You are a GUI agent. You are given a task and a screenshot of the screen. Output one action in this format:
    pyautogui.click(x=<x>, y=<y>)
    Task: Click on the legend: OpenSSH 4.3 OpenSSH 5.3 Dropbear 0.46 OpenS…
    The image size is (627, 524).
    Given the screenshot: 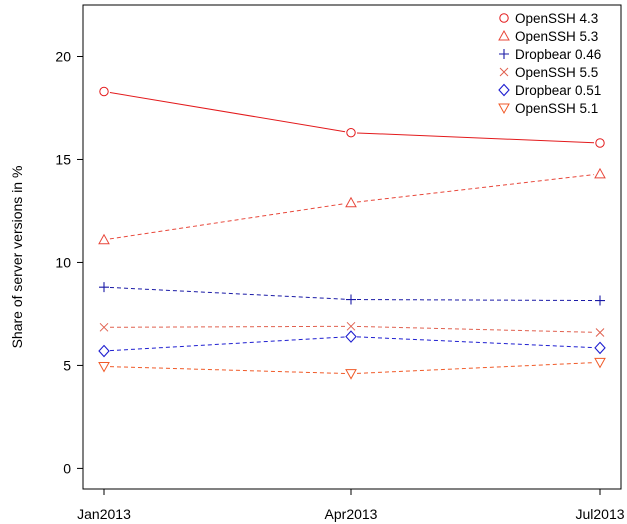 What is the action you would take?
    pyautogui.click(x=549, y=63)
    